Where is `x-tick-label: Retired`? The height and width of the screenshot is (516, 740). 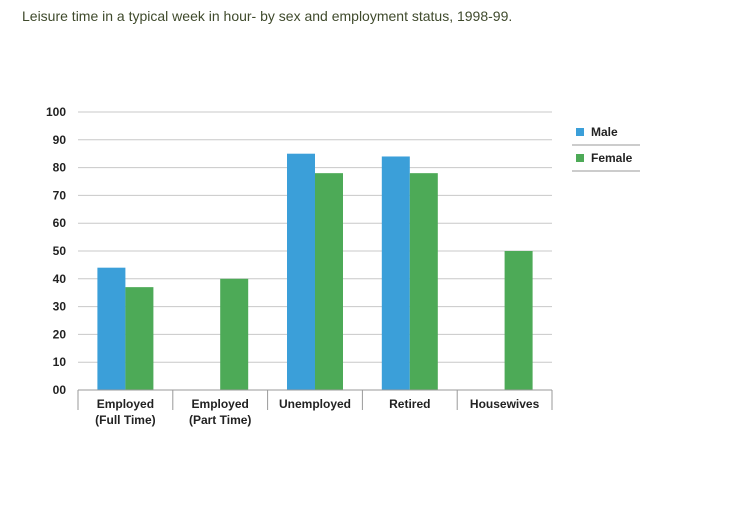 x-tick-label: Retired is located at coordinates (409, 404).